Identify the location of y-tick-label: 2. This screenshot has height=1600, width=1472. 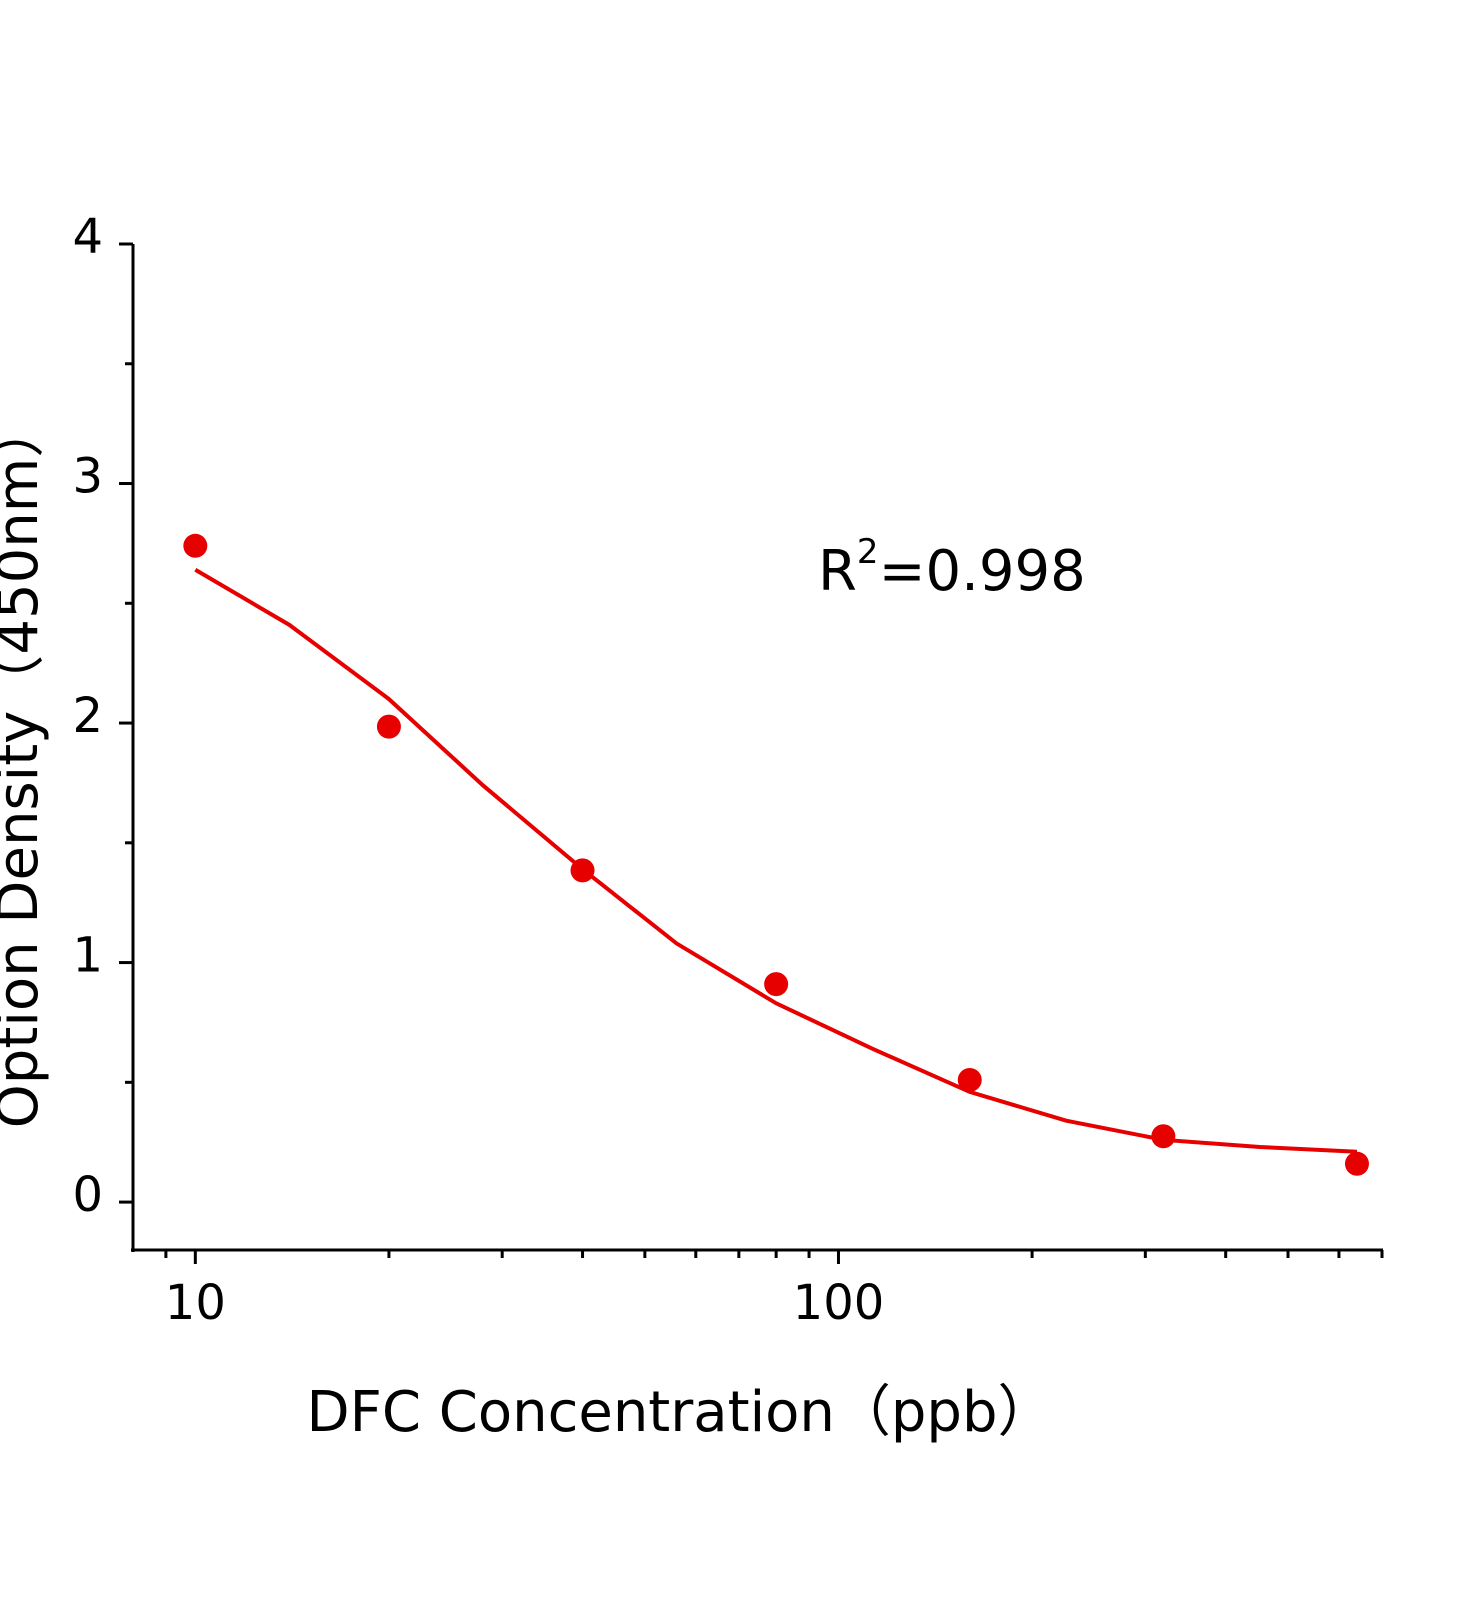
(87, 716).